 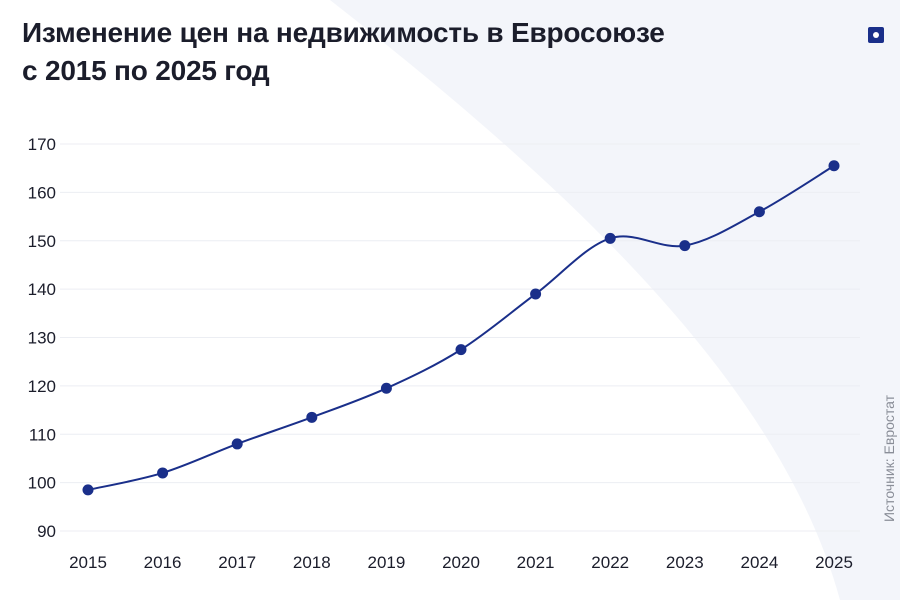 I want to click on y-tick-label: 130, so click(x=42, y=338).